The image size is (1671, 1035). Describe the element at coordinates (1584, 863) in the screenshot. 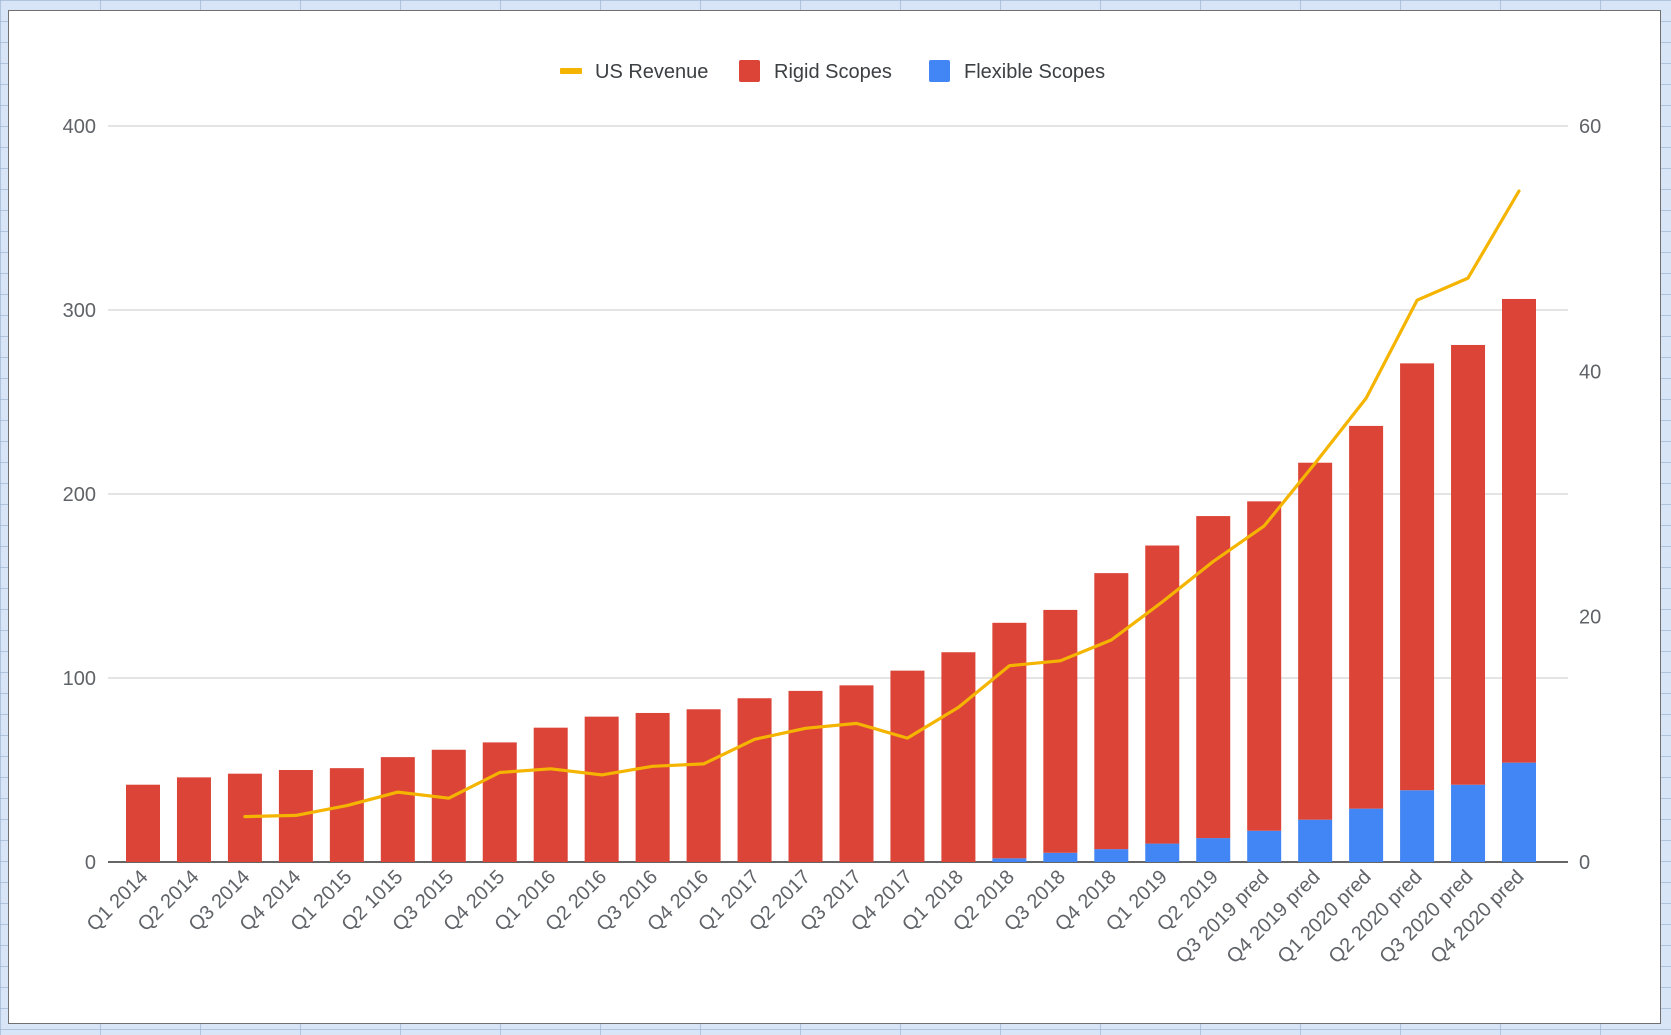

I see `y-right-tick-label: 0` at that location.